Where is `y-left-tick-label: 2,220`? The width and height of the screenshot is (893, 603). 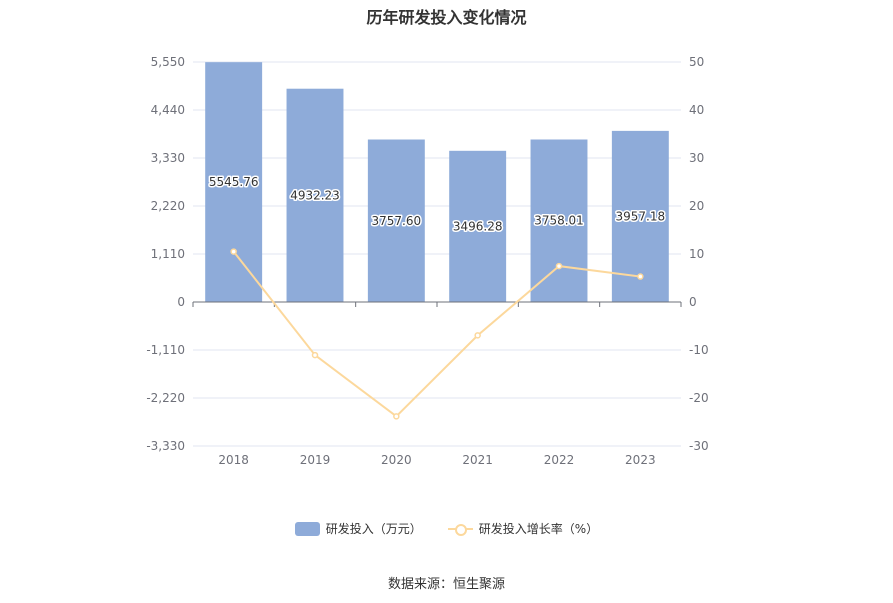
y-left-tick-label: 2,220 is located at coordinates (168, 206).